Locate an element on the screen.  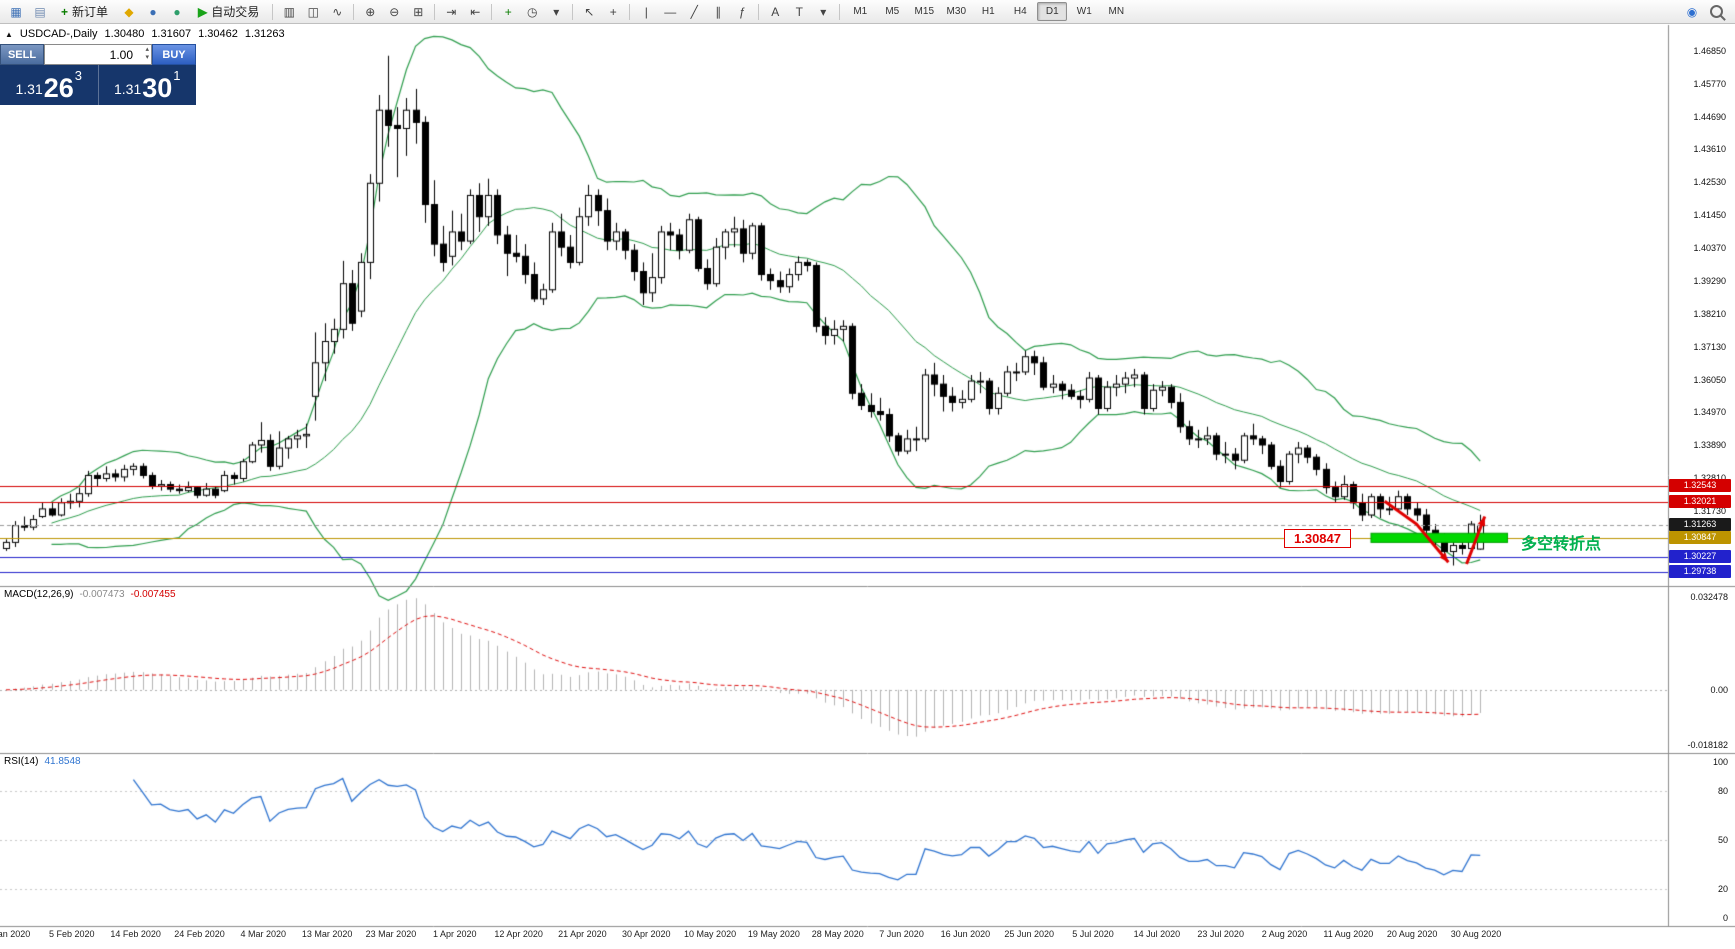
macd-scale-label: -0.018182 is located at coordinates (1707, 745).